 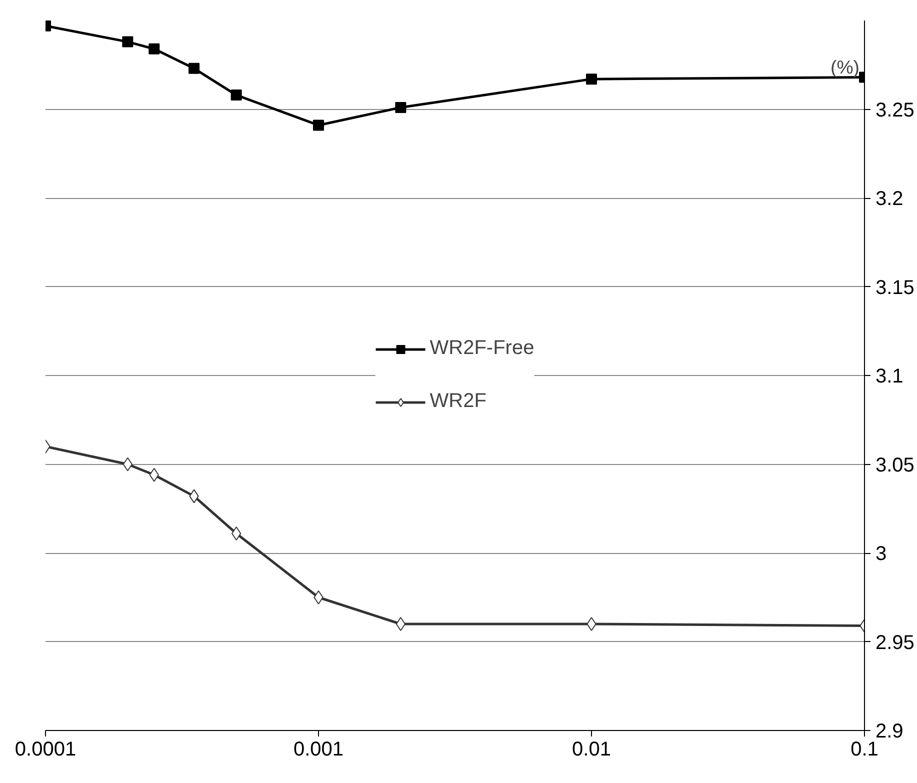 I want to click on x-tick-label: 0.001, so click(x=318, y=749).